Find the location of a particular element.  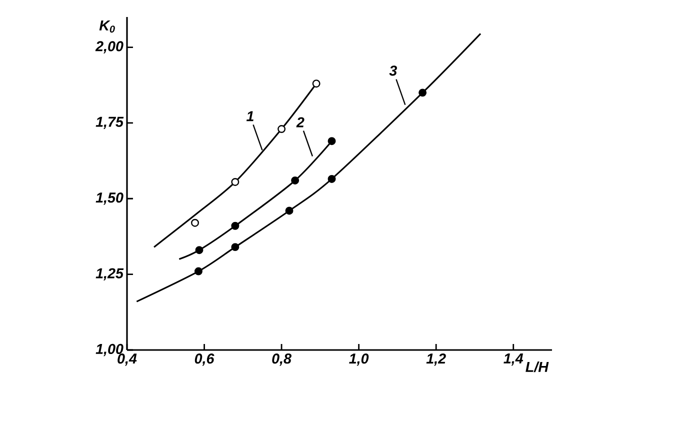

x-tick-label: 1,4 is located at coordinates (514, 360).